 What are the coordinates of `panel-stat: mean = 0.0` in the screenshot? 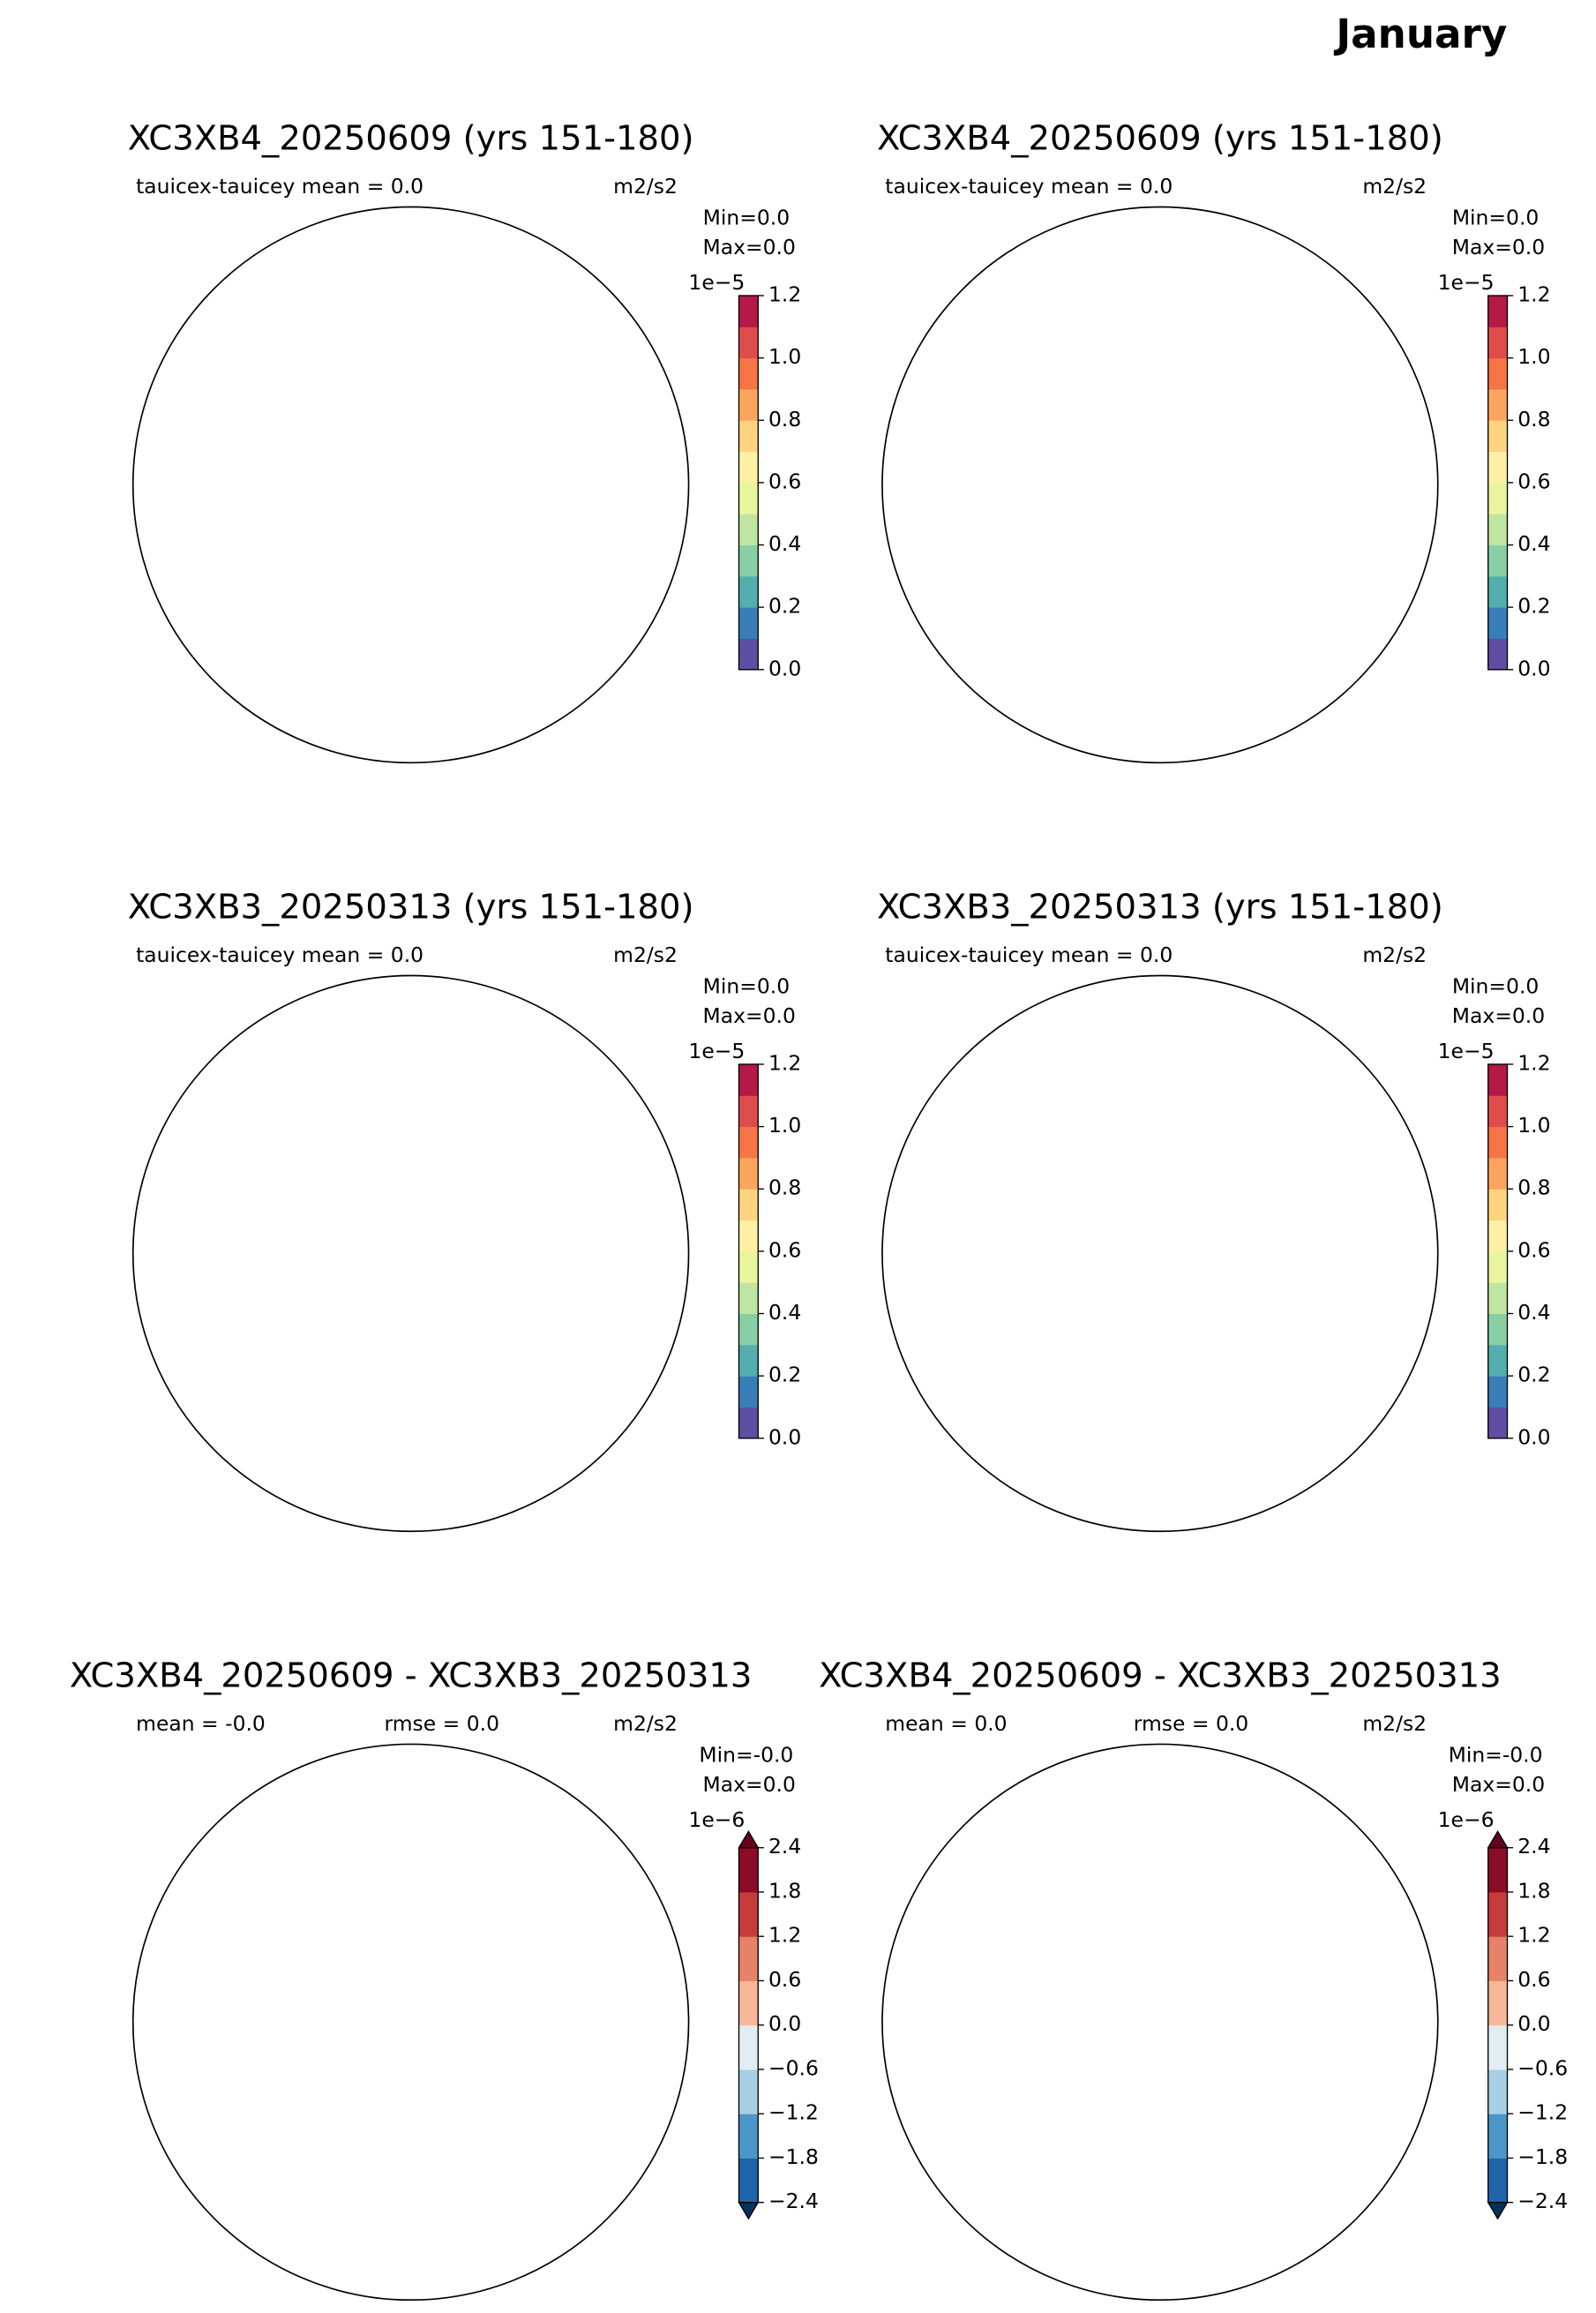 It's located at (946, 1723).